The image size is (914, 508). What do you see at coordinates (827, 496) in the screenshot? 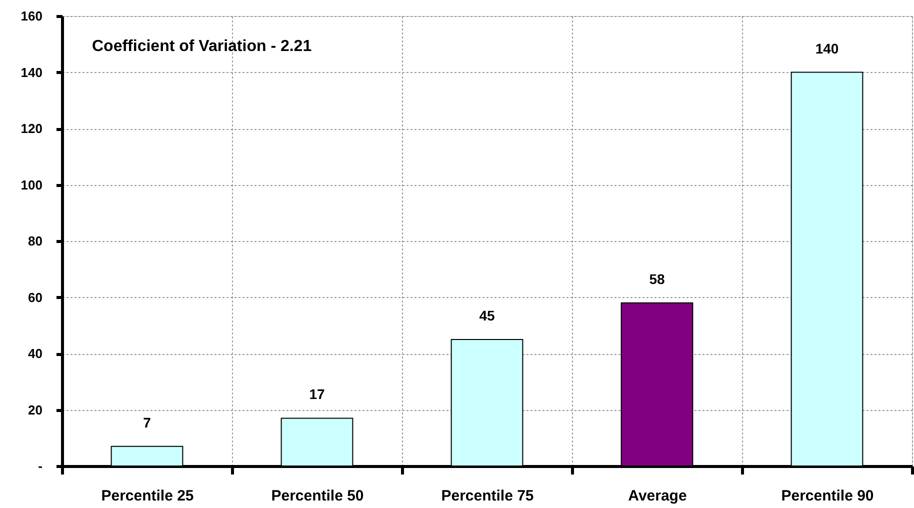
I see `x-tick-label: Percentile 90` at bounding box center [827, 496].